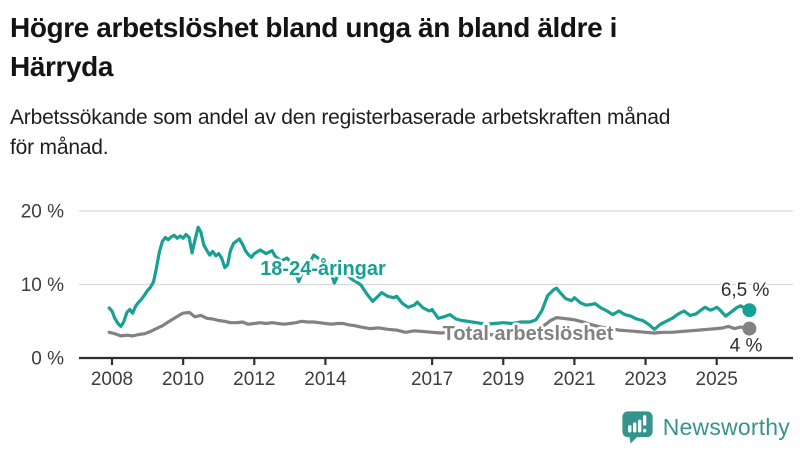 This screenshot has height=450, width=800. I want to click on footer-brand: Newsworthy, so click(705, 427).